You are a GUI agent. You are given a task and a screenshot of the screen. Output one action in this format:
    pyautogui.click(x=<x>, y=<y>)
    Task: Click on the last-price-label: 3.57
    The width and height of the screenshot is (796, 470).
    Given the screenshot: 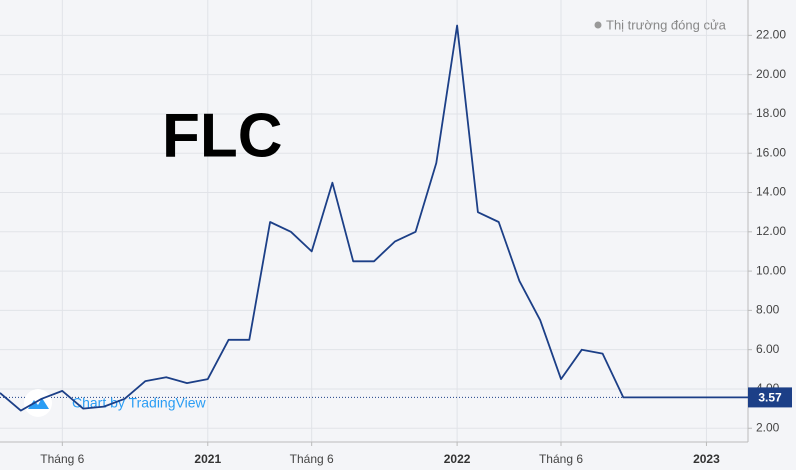 What is the action you would take?
    pyautogui.click(x=770, y=398)
    